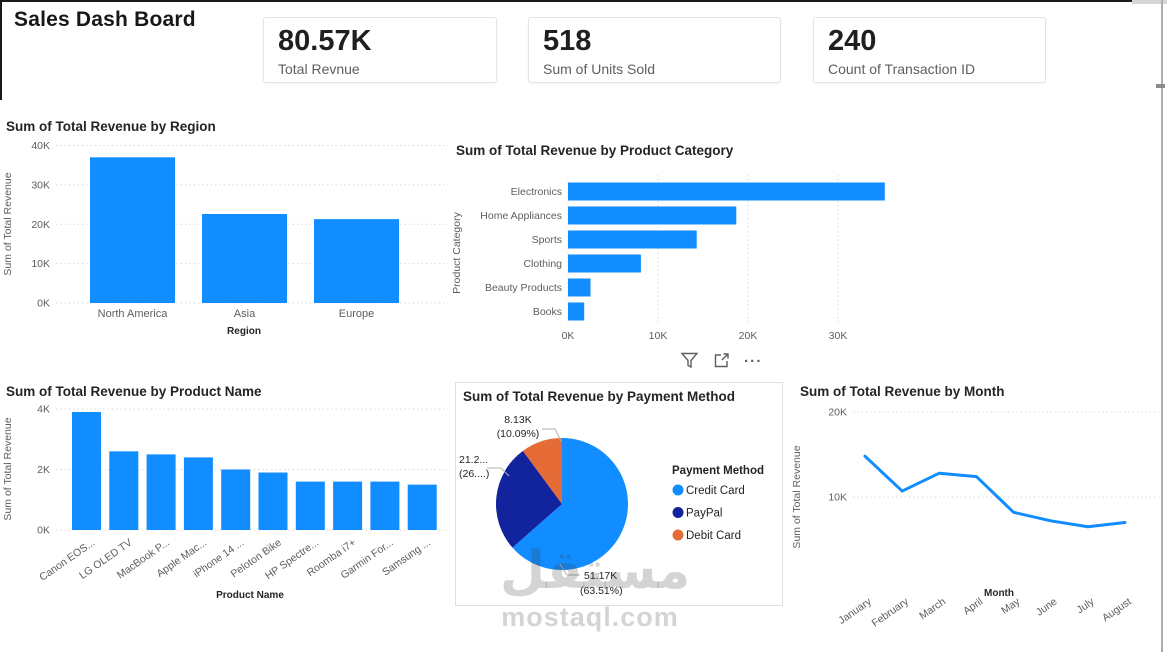 The width and height of the screenshot is (1167, 652). I want to click on vertical-scrollbar, so click(1162, 326).